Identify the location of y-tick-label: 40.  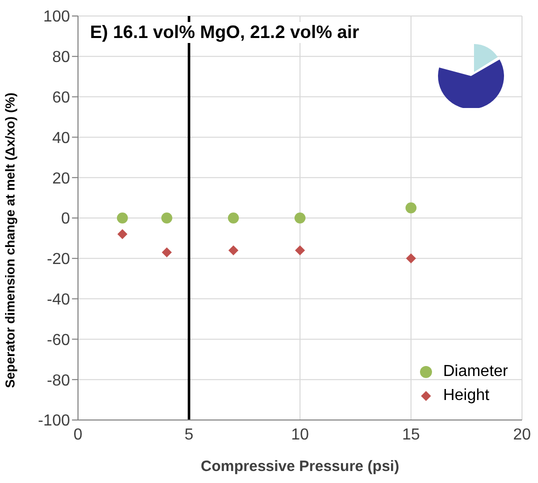
(61, 138).